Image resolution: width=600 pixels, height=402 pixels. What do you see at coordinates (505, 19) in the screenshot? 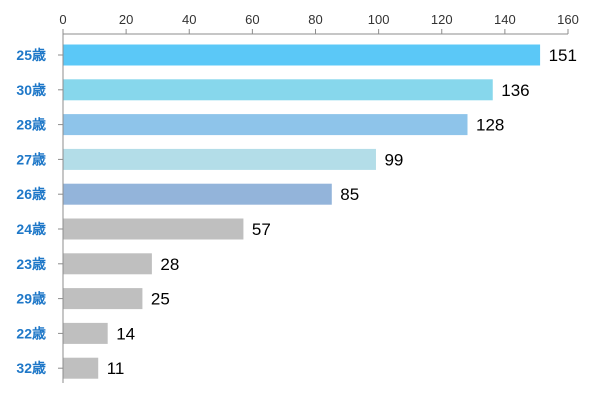
I see `x-tick-label: 140` at bounding box center [505, 19].